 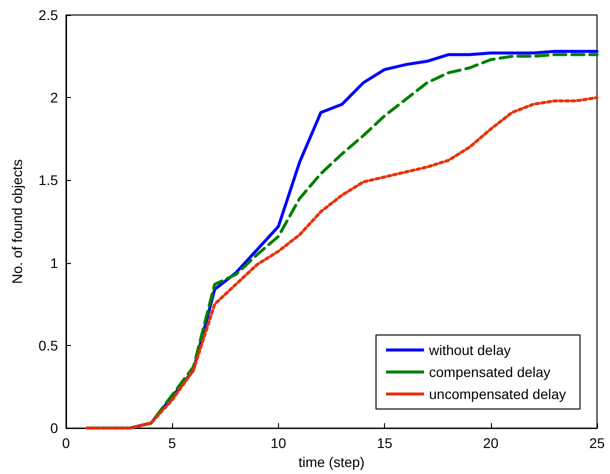 What do you see at coordinates (48, 15) in the screenshot?
I see `y-tick-label: 2.5` at bounding box center [48, 15].